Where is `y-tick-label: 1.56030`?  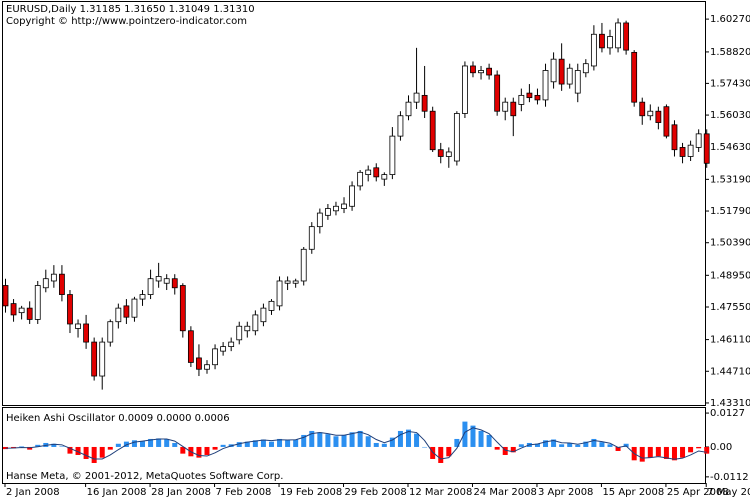 y-tick-label: 1.56030 is located at coordinates (730, 115).